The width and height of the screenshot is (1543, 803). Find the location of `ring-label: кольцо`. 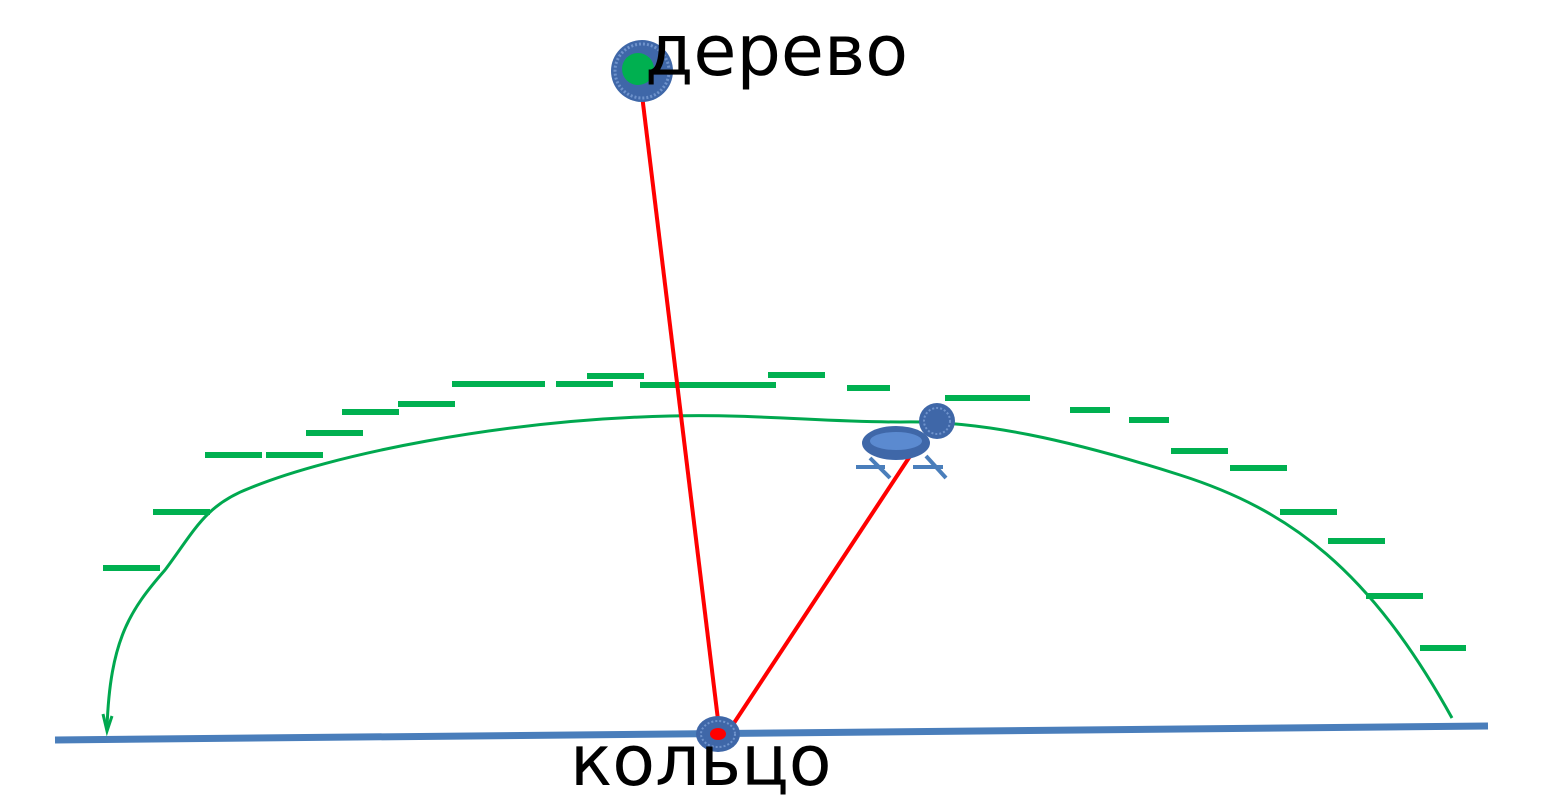

ring-label: кольцо is located at coordinates (701, 761).